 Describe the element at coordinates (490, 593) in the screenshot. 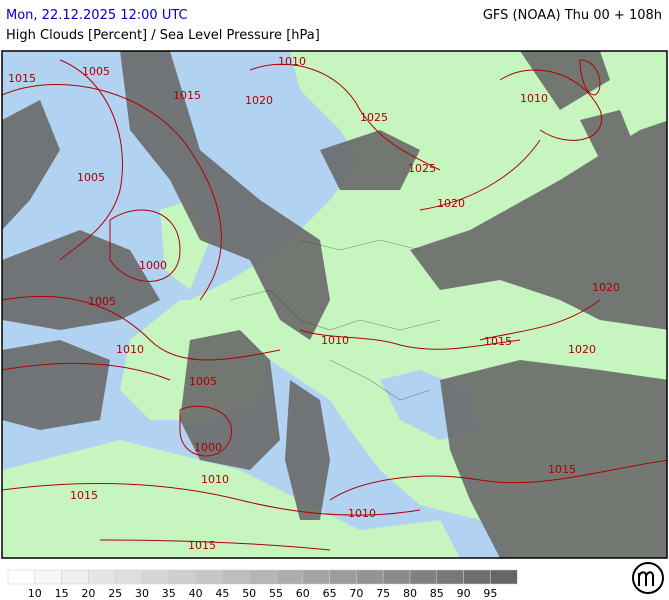

I see `legend-label: 95` at that location.